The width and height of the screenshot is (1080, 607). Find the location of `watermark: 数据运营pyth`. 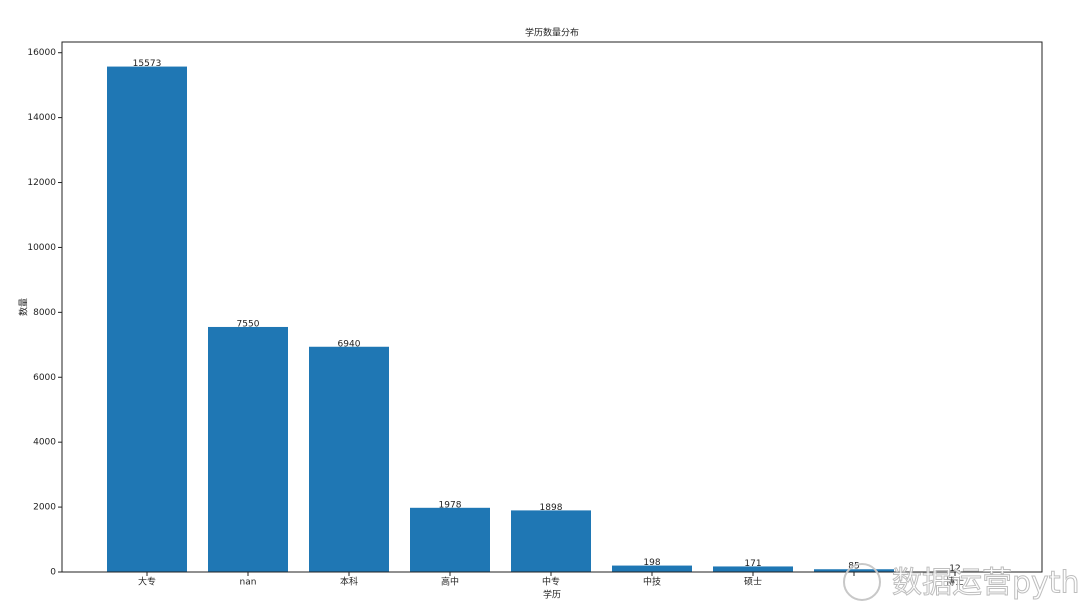

watermark: 数据运营pyth is located at coordinates (986, 583).